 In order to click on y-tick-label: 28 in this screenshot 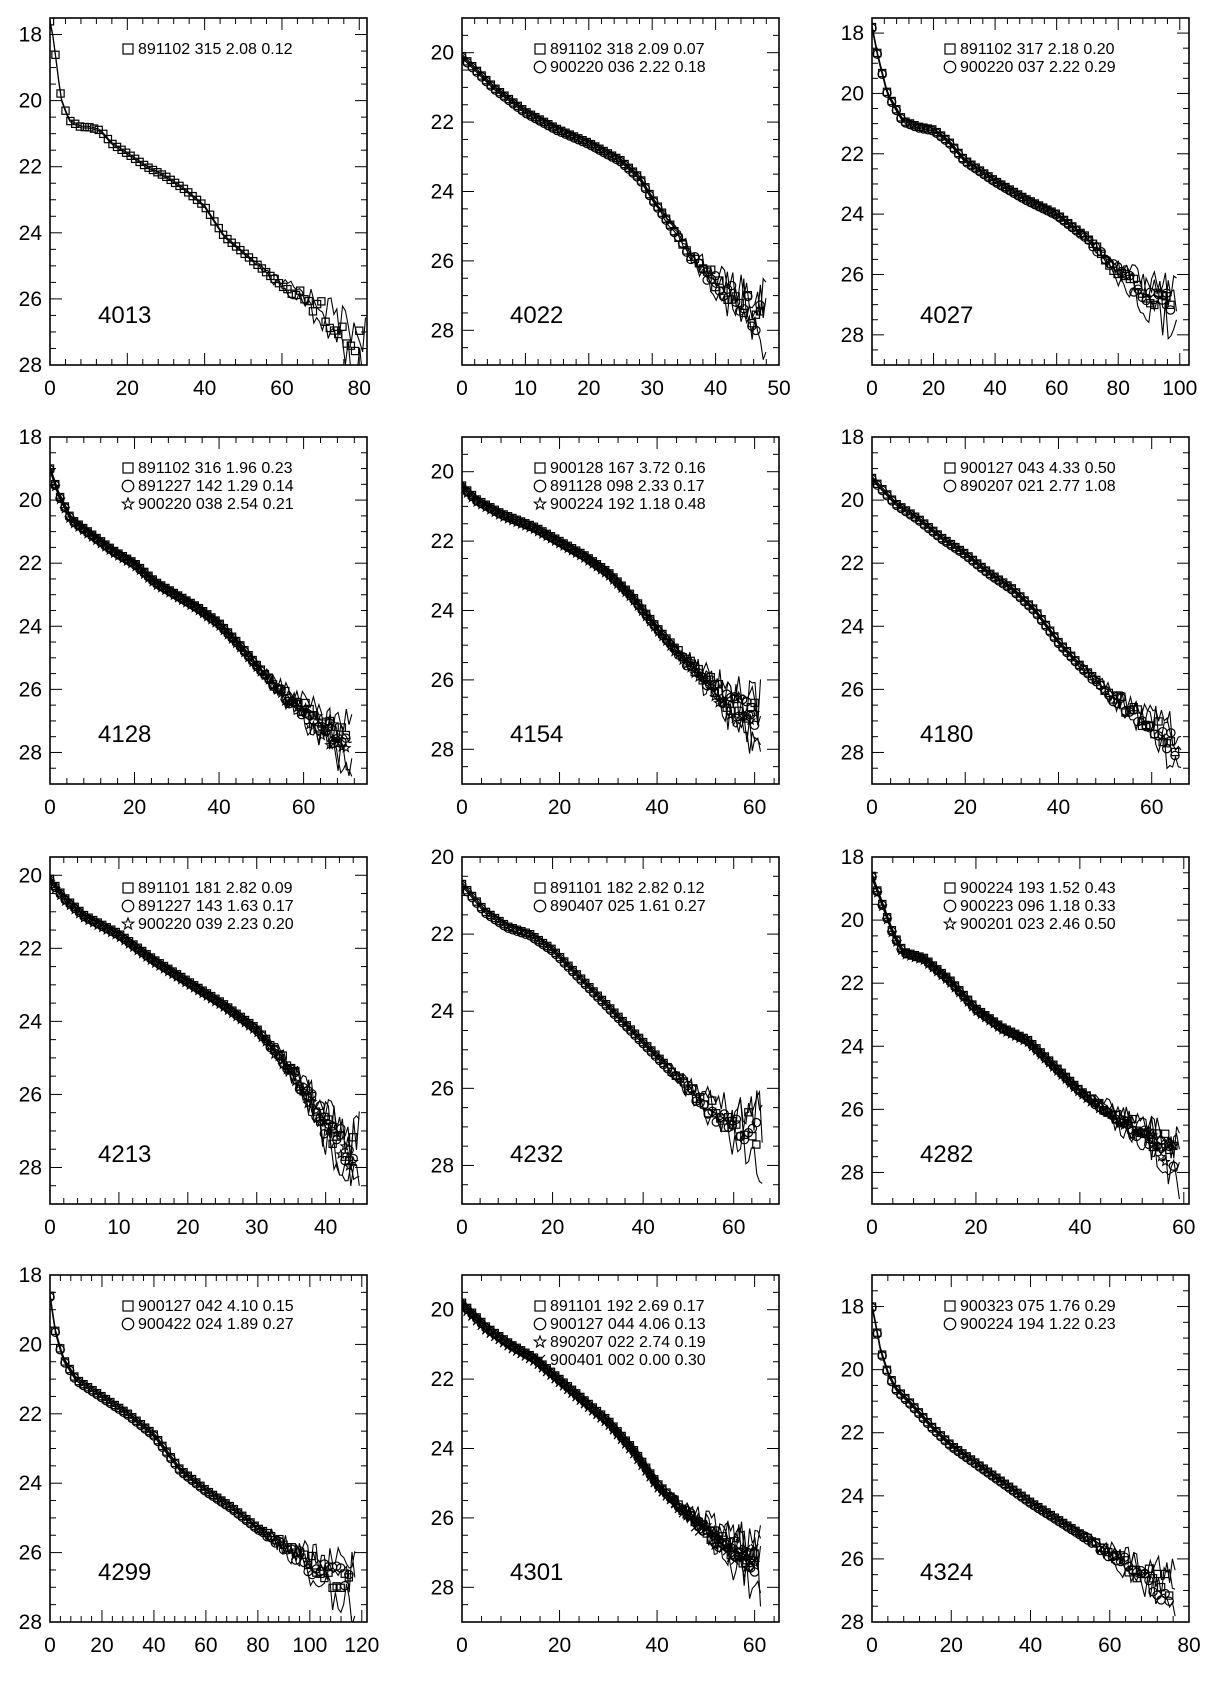, I will do `click(852, 1622)`.